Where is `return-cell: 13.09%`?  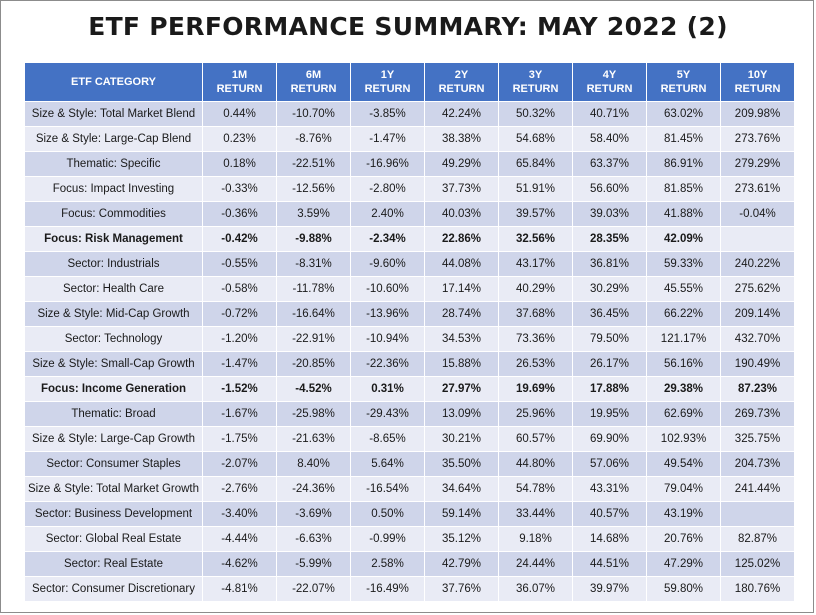 return-cell: 13.09% is located at coordinates (461, 414).